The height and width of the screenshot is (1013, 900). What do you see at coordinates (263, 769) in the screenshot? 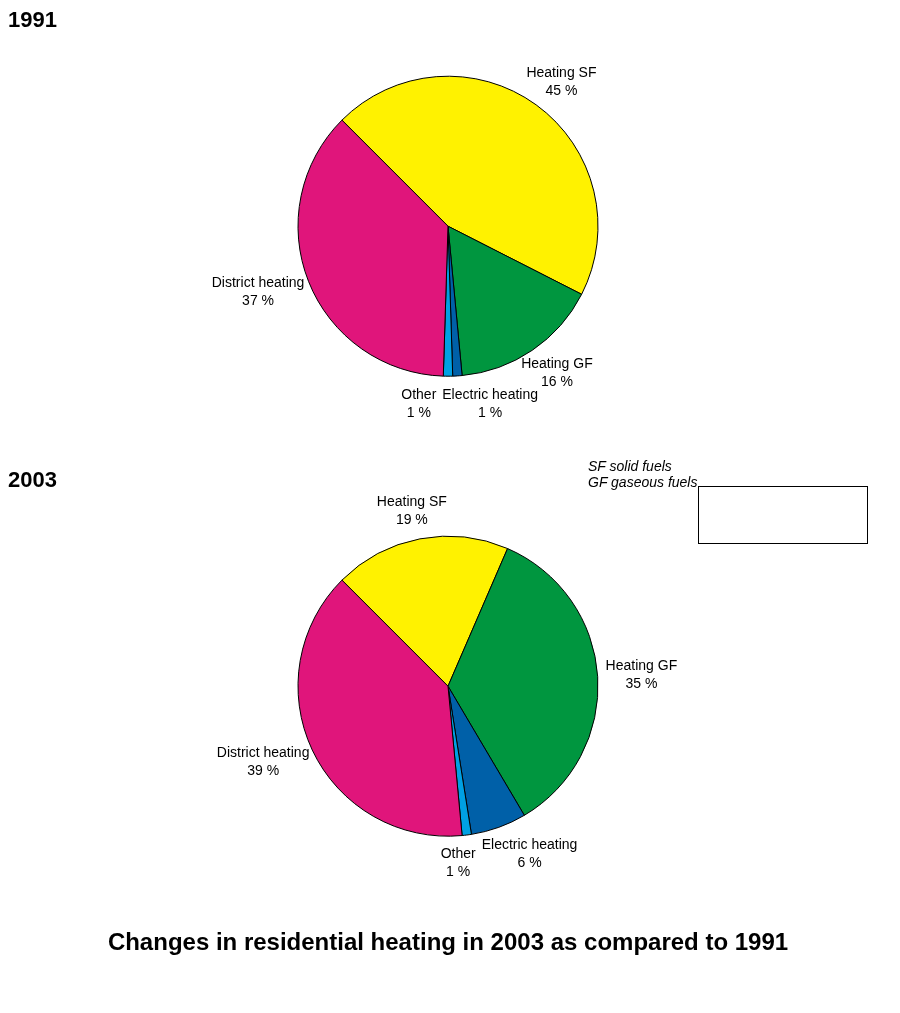
I see `data-label: 39 %` at bounding box center [263, 769].